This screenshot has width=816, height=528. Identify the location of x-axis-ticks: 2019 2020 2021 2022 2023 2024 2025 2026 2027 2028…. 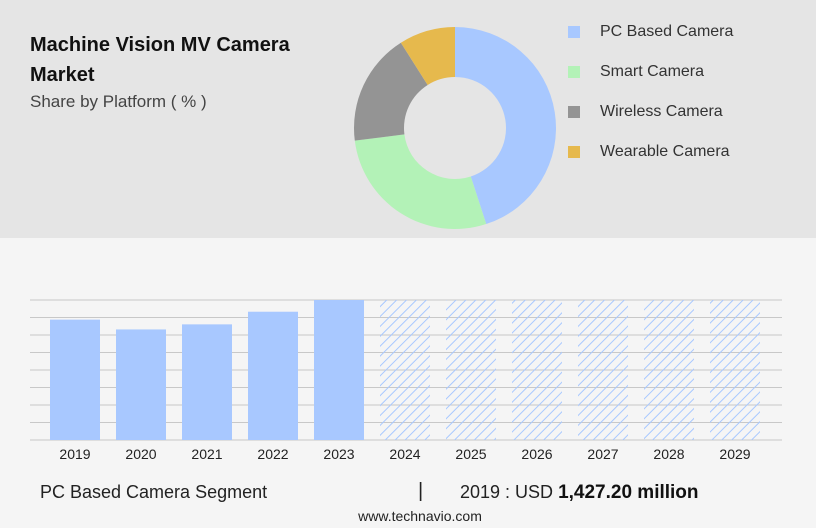
(404, 454).